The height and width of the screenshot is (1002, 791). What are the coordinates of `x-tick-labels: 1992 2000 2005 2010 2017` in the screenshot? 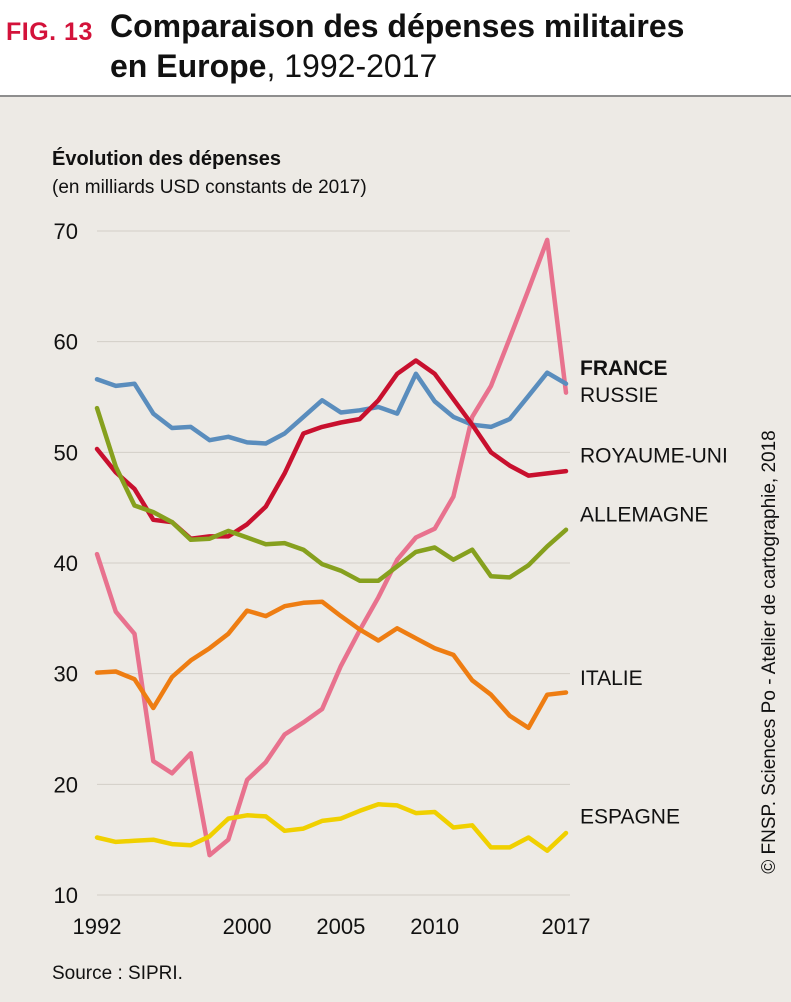 It's located at (332, 926).